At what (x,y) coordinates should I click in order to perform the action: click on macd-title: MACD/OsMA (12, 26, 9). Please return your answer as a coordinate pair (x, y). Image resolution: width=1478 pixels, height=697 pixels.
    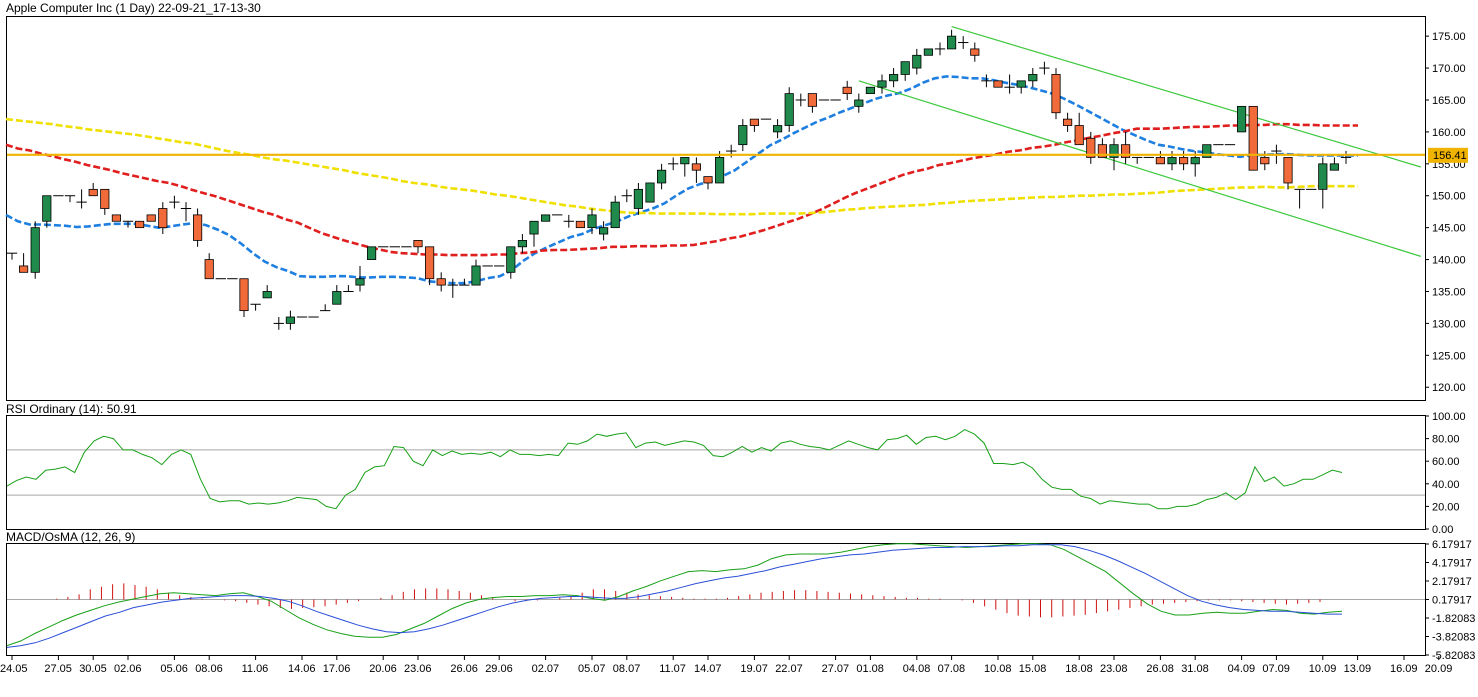
    Looking at the image, I should click on (70, 537).